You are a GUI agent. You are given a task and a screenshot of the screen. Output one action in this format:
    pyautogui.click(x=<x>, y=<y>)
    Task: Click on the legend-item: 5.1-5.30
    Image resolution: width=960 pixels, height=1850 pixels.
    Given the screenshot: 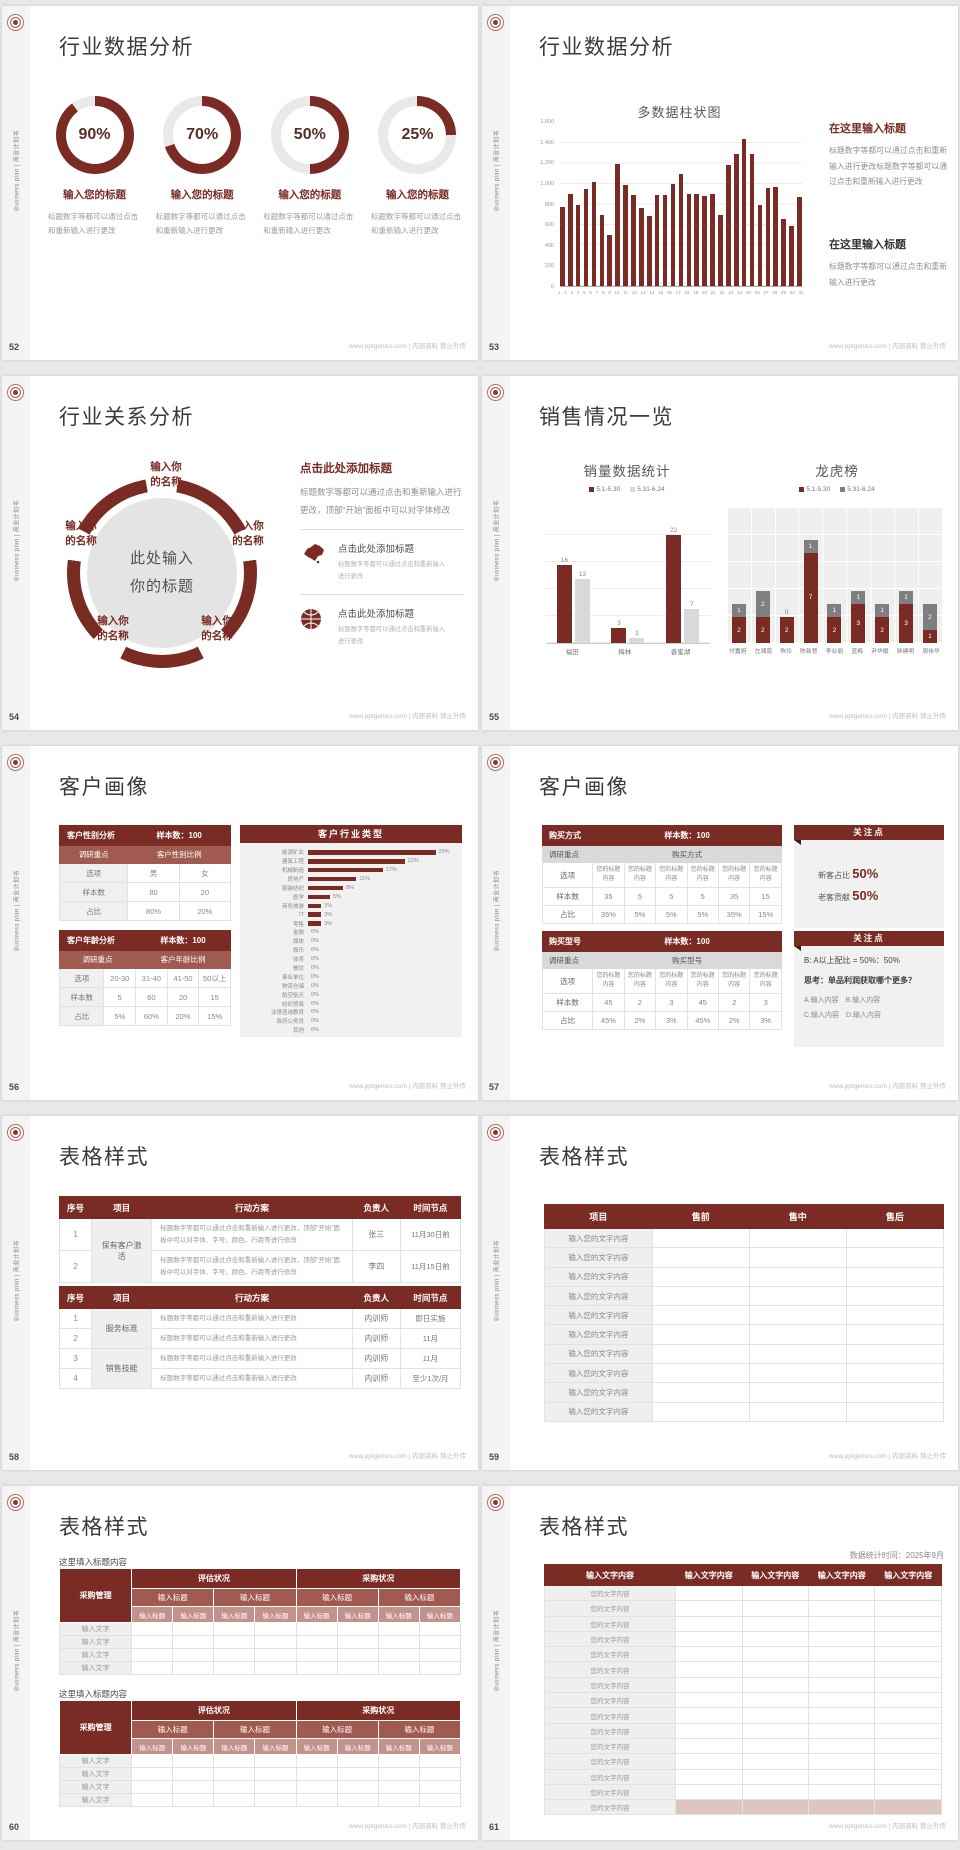 What is the action you would take?
    pyautogui.click(x=814, y=489)
    